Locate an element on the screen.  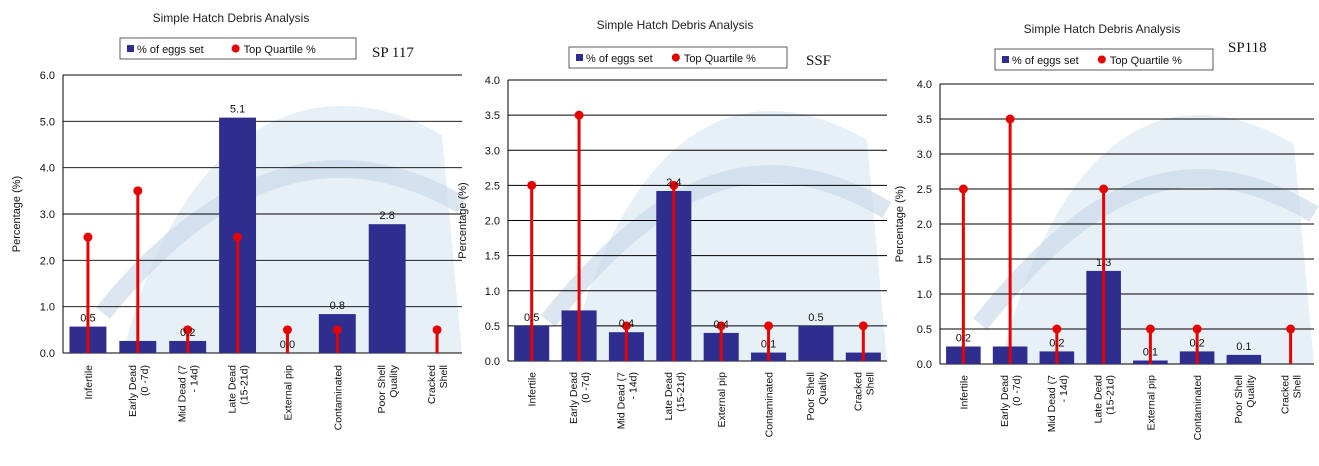
data-label: 5.1 is located at coordinates (237, 110).